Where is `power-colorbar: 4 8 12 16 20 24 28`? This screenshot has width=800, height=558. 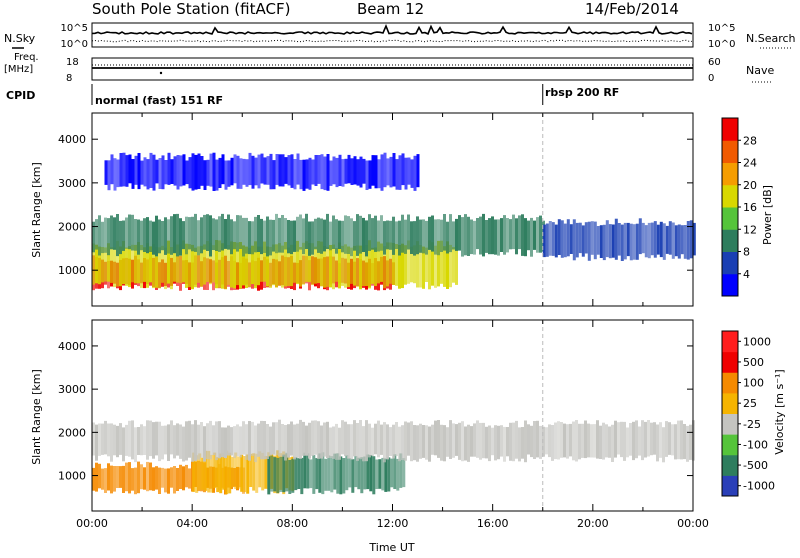 power-colorbar: 4 8 12 16 20 24 28 is located at coordinates (739, 207).